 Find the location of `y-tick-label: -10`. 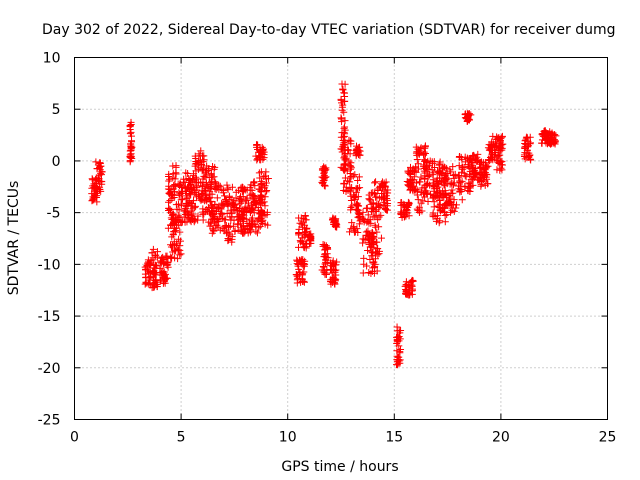

y-tick-label: -10 is located at coordinates (49, 265).